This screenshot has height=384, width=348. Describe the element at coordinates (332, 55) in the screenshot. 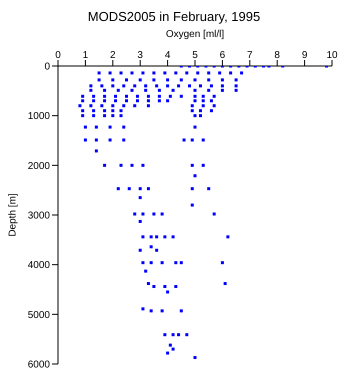

I see `x-tick-label: 10` at that location.